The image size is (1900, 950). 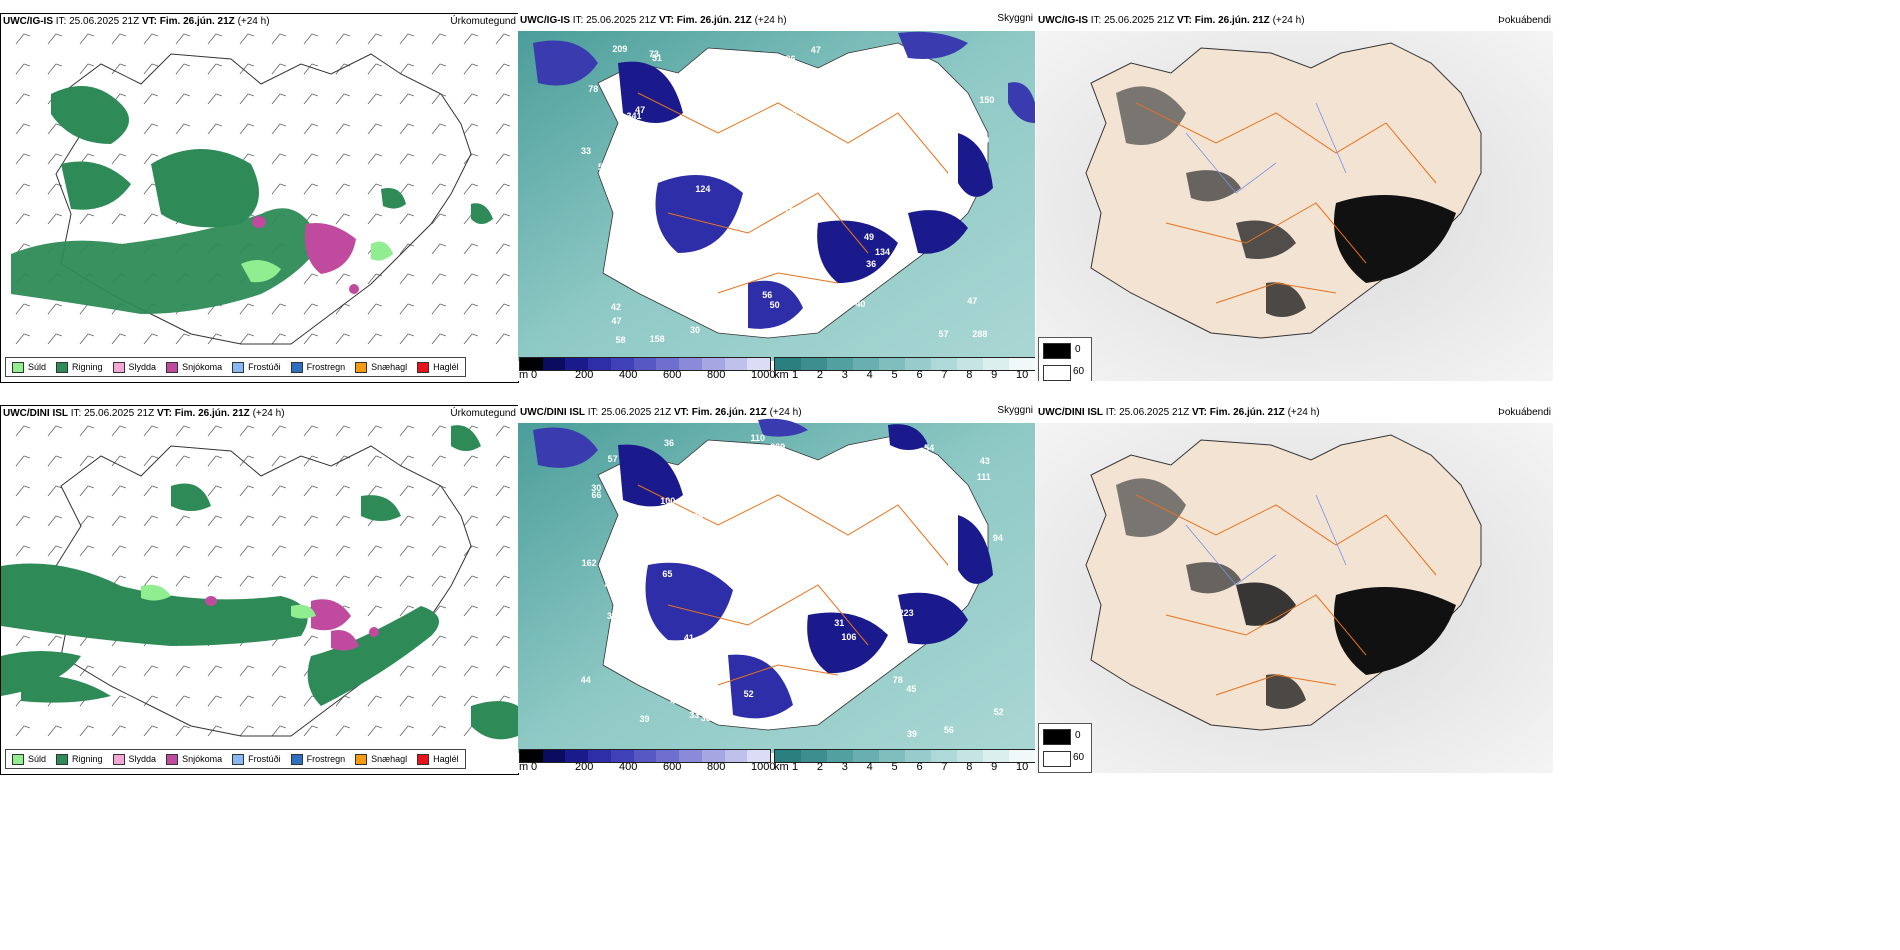 What do you see at coordinates (1022, 375) in the screenshot?
I see `colorbar-tick: 10` at bounding box center [1022, 375].